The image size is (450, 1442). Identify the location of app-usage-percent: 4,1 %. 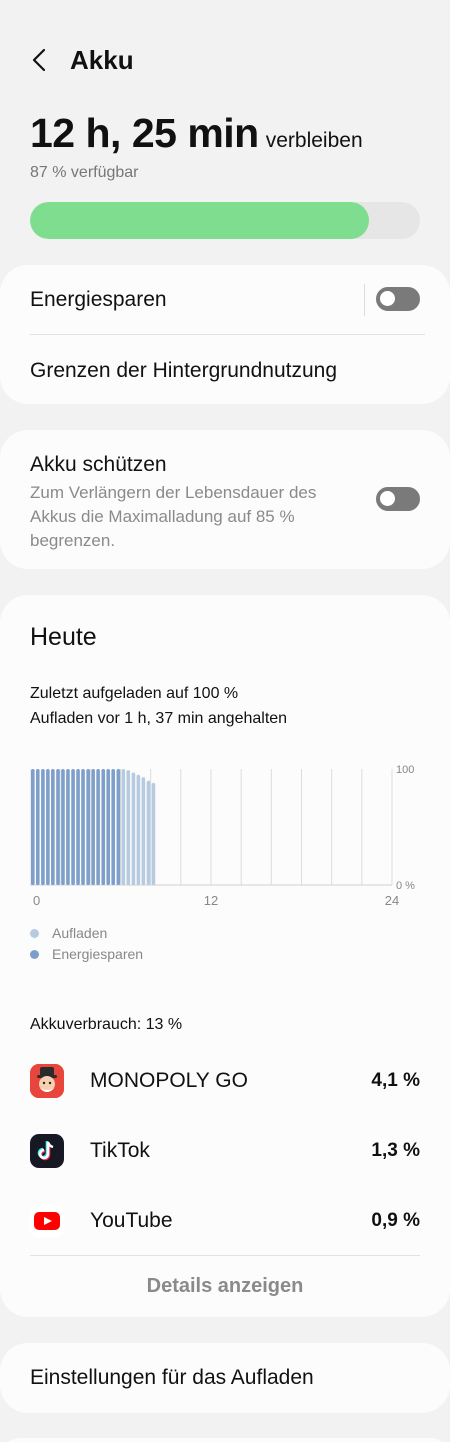
(395, 1081).